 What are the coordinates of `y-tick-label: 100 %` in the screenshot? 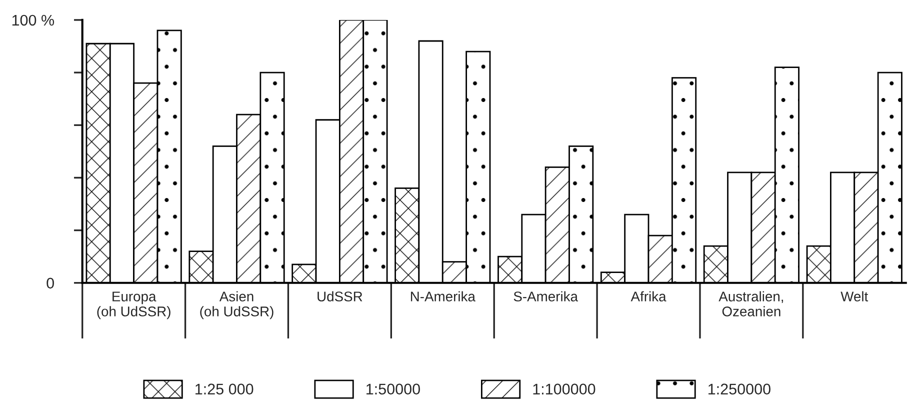 It's located at (33, 20).